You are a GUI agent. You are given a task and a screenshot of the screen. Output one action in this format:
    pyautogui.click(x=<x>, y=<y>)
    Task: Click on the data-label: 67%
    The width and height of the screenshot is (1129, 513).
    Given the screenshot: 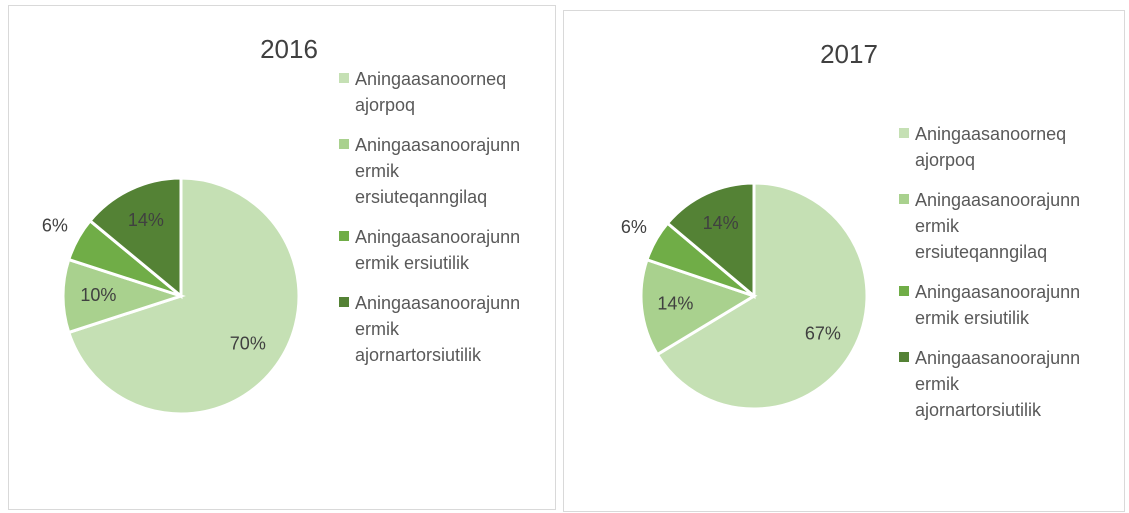 What is the action you would take?
    pyautogui.click(x=823, y=334)
    